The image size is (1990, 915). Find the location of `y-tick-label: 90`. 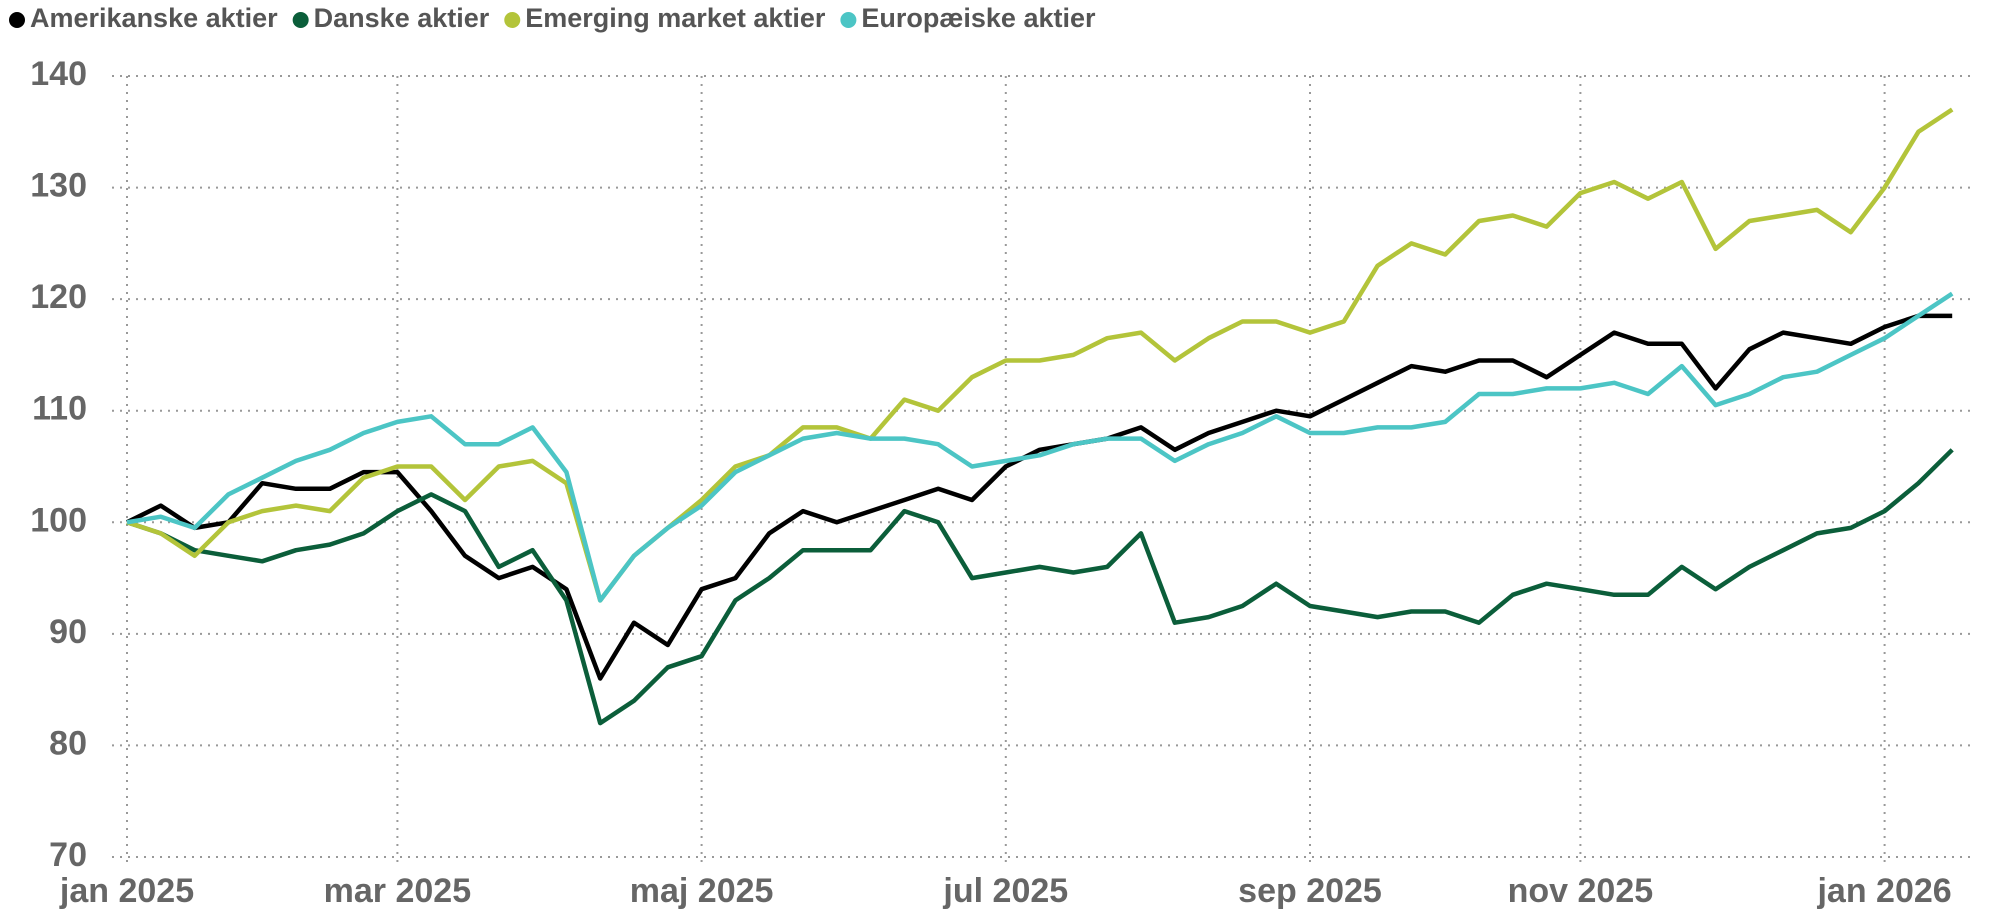

y-tick-label: 90 is located at coordinates (68, 632).